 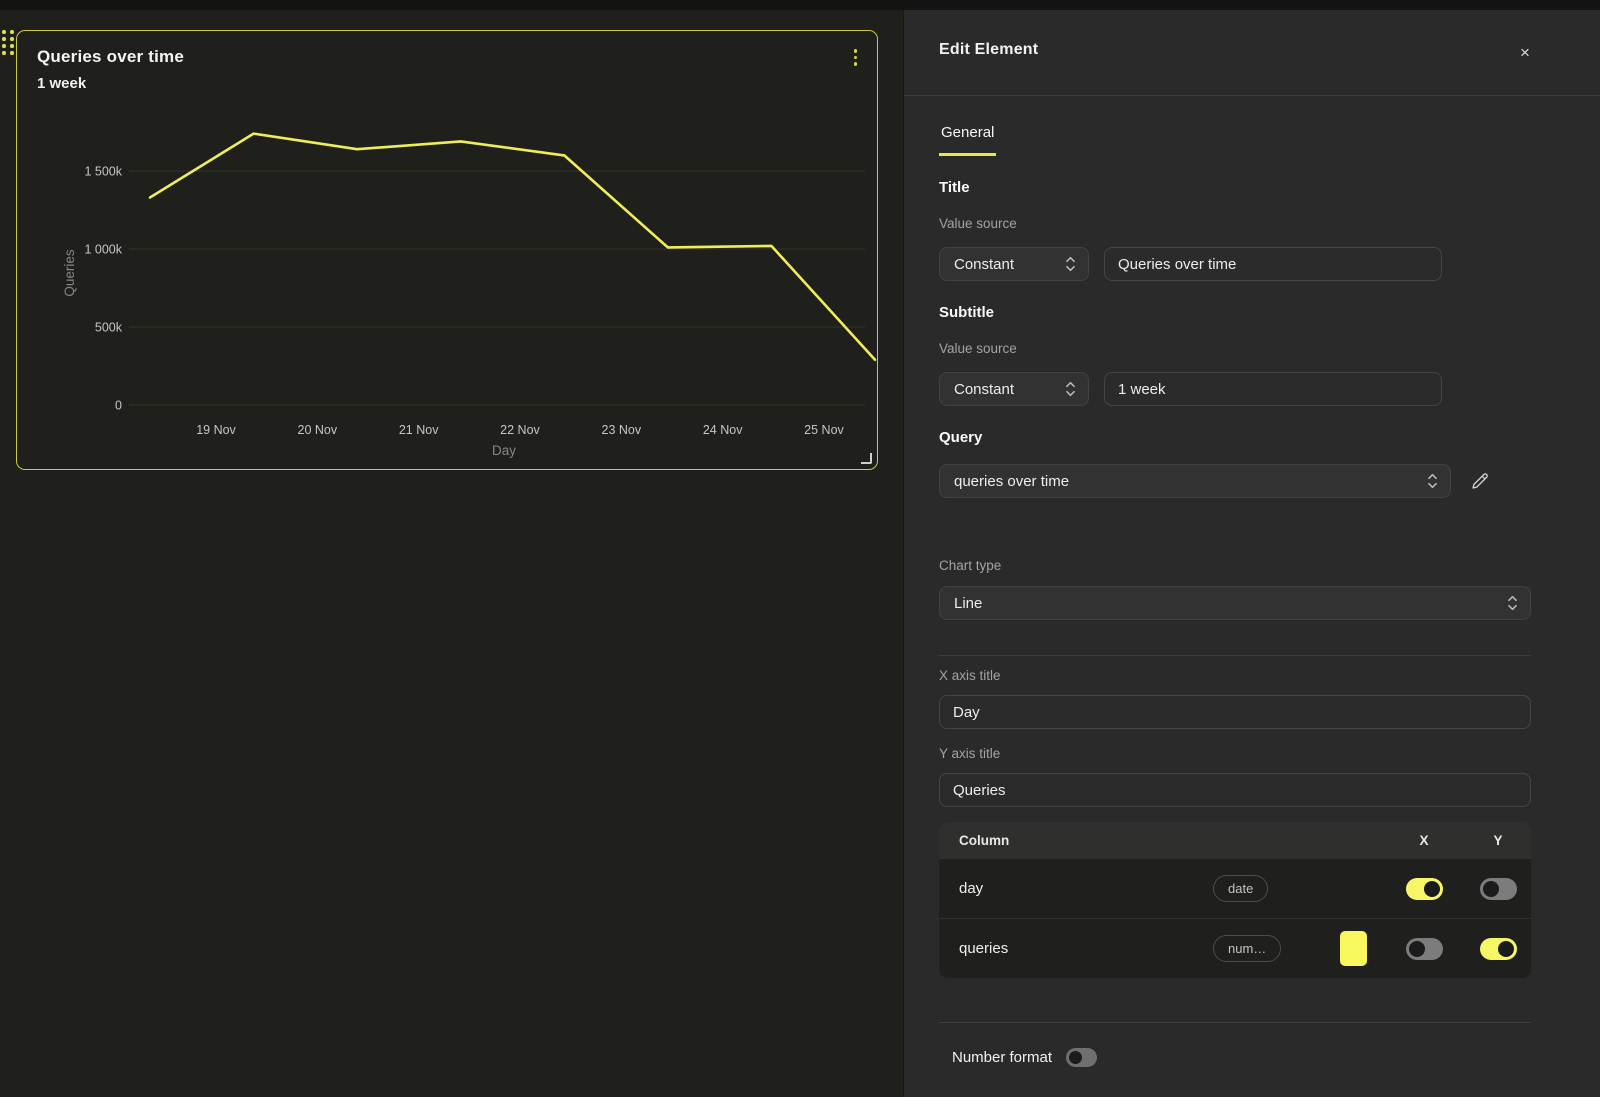 What do you see at coordinates (1252, 53) in the screenshot?
I see `panel-header: Edit Element ×` at bounding box center [1252, 53].